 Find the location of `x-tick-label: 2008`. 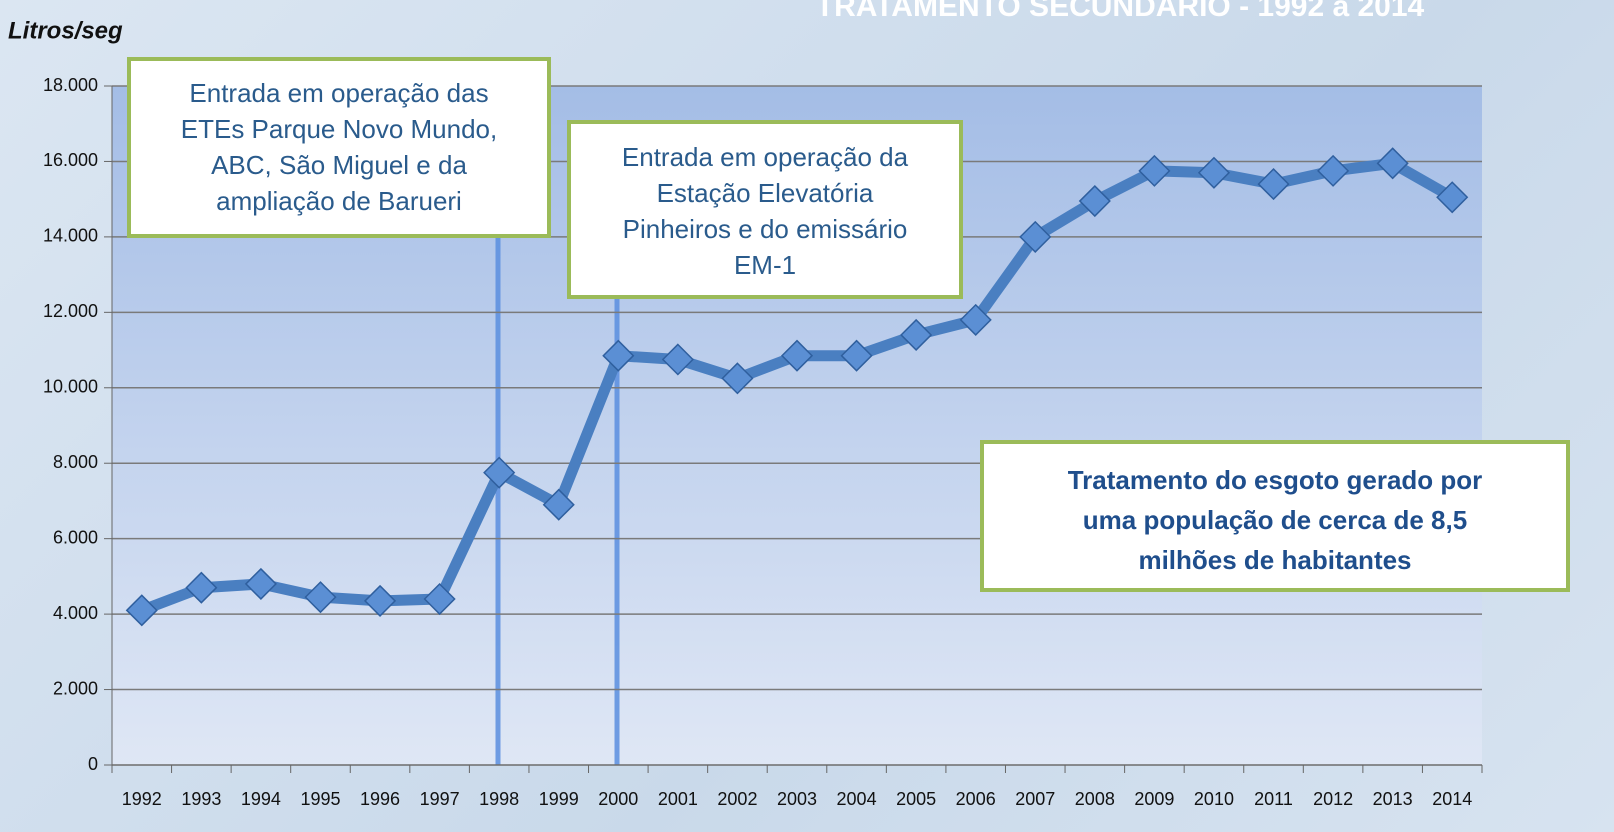

x-tick-label: 2008 is located at coordinates (1095, 799).